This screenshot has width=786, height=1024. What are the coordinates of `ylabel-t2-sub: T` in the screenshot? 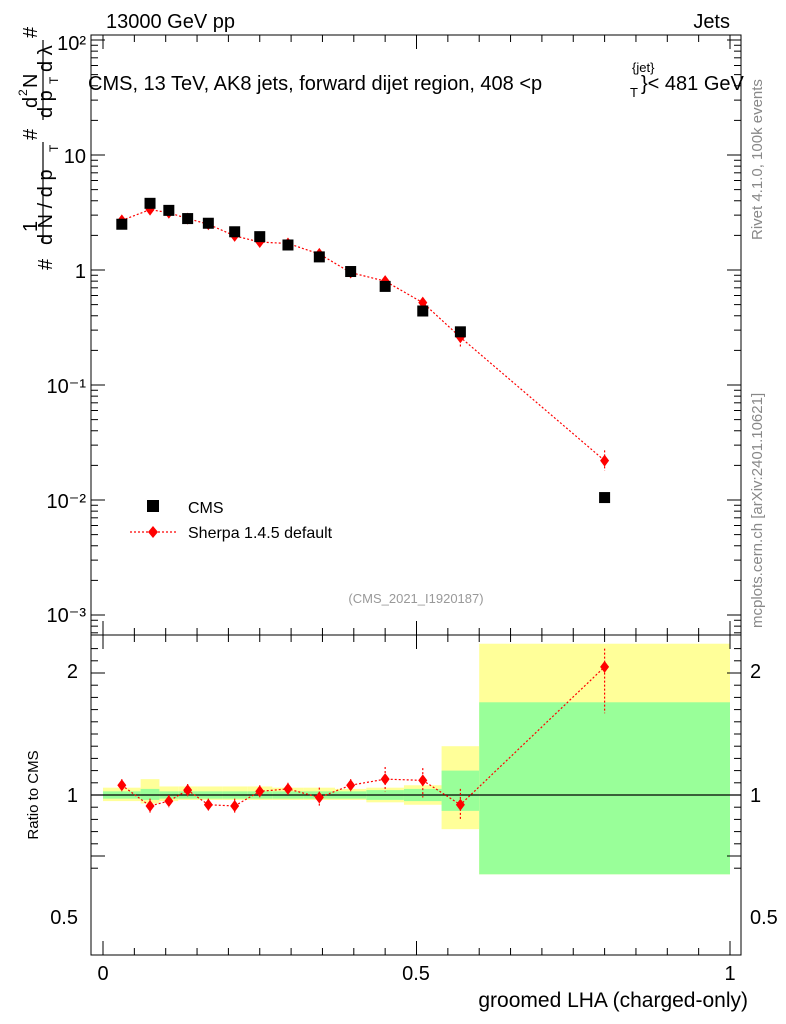 It's located at (54, 80).